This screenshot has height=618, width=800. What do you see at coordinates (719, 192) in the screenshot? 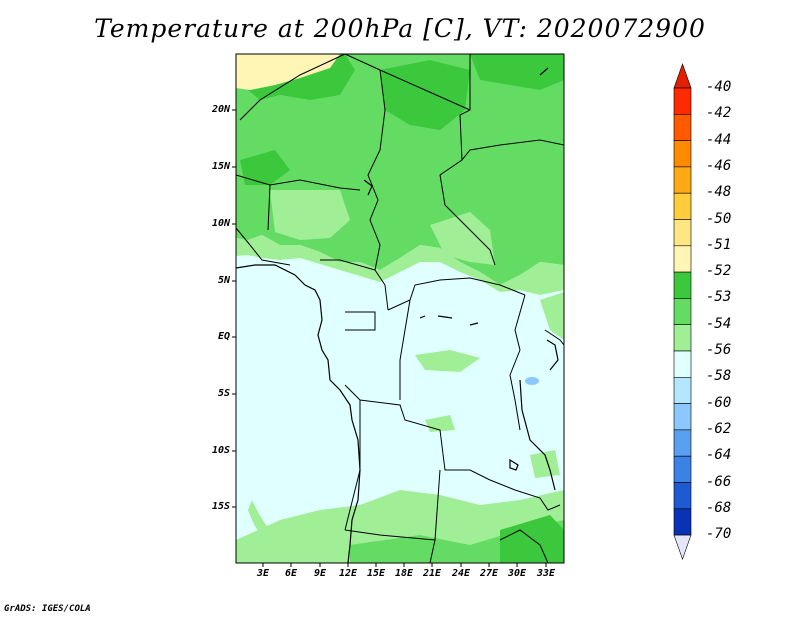
I see `colorbar-tick-label: -48` at bounding box center [719, 192].